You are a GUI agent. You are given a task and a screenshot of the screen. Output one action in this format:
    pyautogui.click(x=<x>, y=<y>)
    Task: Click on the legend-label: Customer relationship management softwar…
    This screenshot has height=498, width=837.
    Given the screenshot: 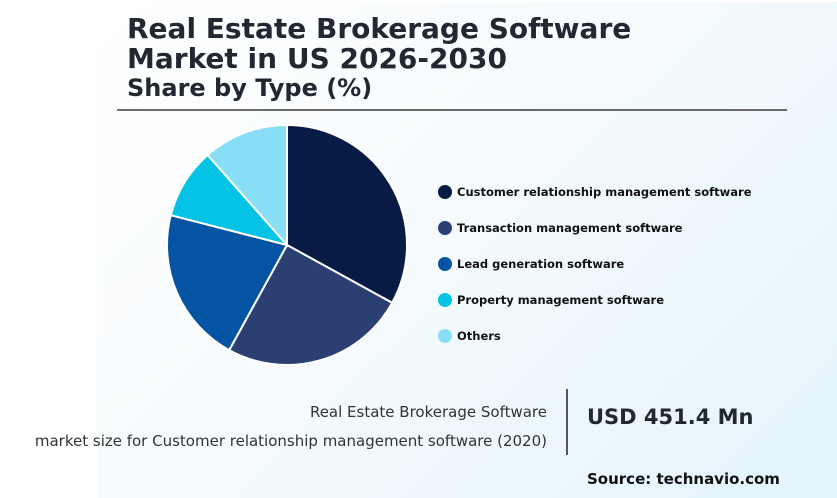 What is the action you would take?
    pyautogui.click(x=604, y=192)
    